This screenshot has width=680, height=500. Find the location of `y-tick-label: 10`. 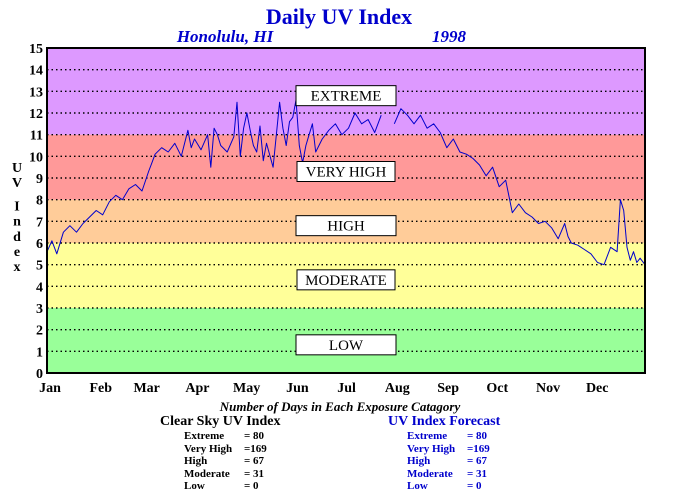

y-tick-label: 10 is located at coordinates (36, 157).